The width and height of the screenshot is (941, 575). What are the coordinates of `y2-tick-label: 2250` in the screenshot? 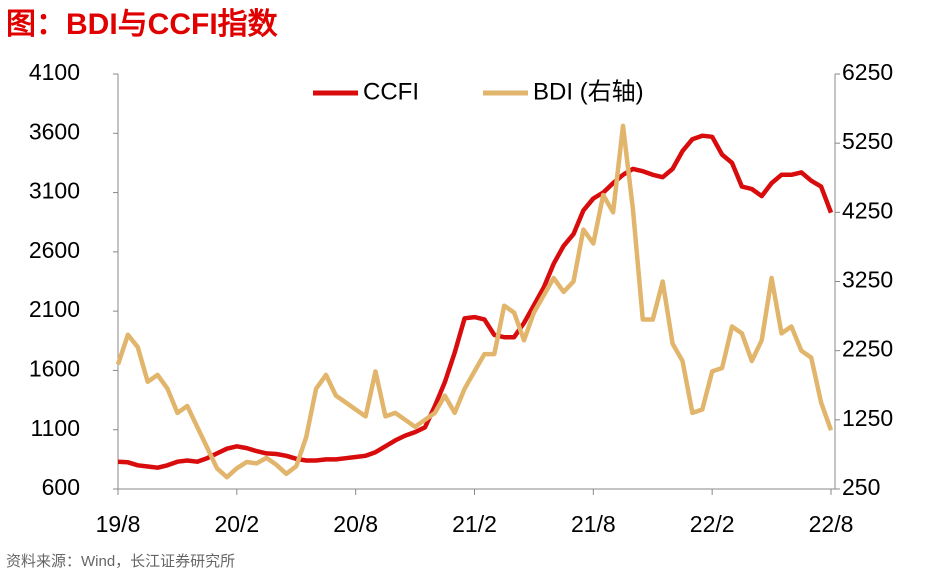 It's located at (867, 349).